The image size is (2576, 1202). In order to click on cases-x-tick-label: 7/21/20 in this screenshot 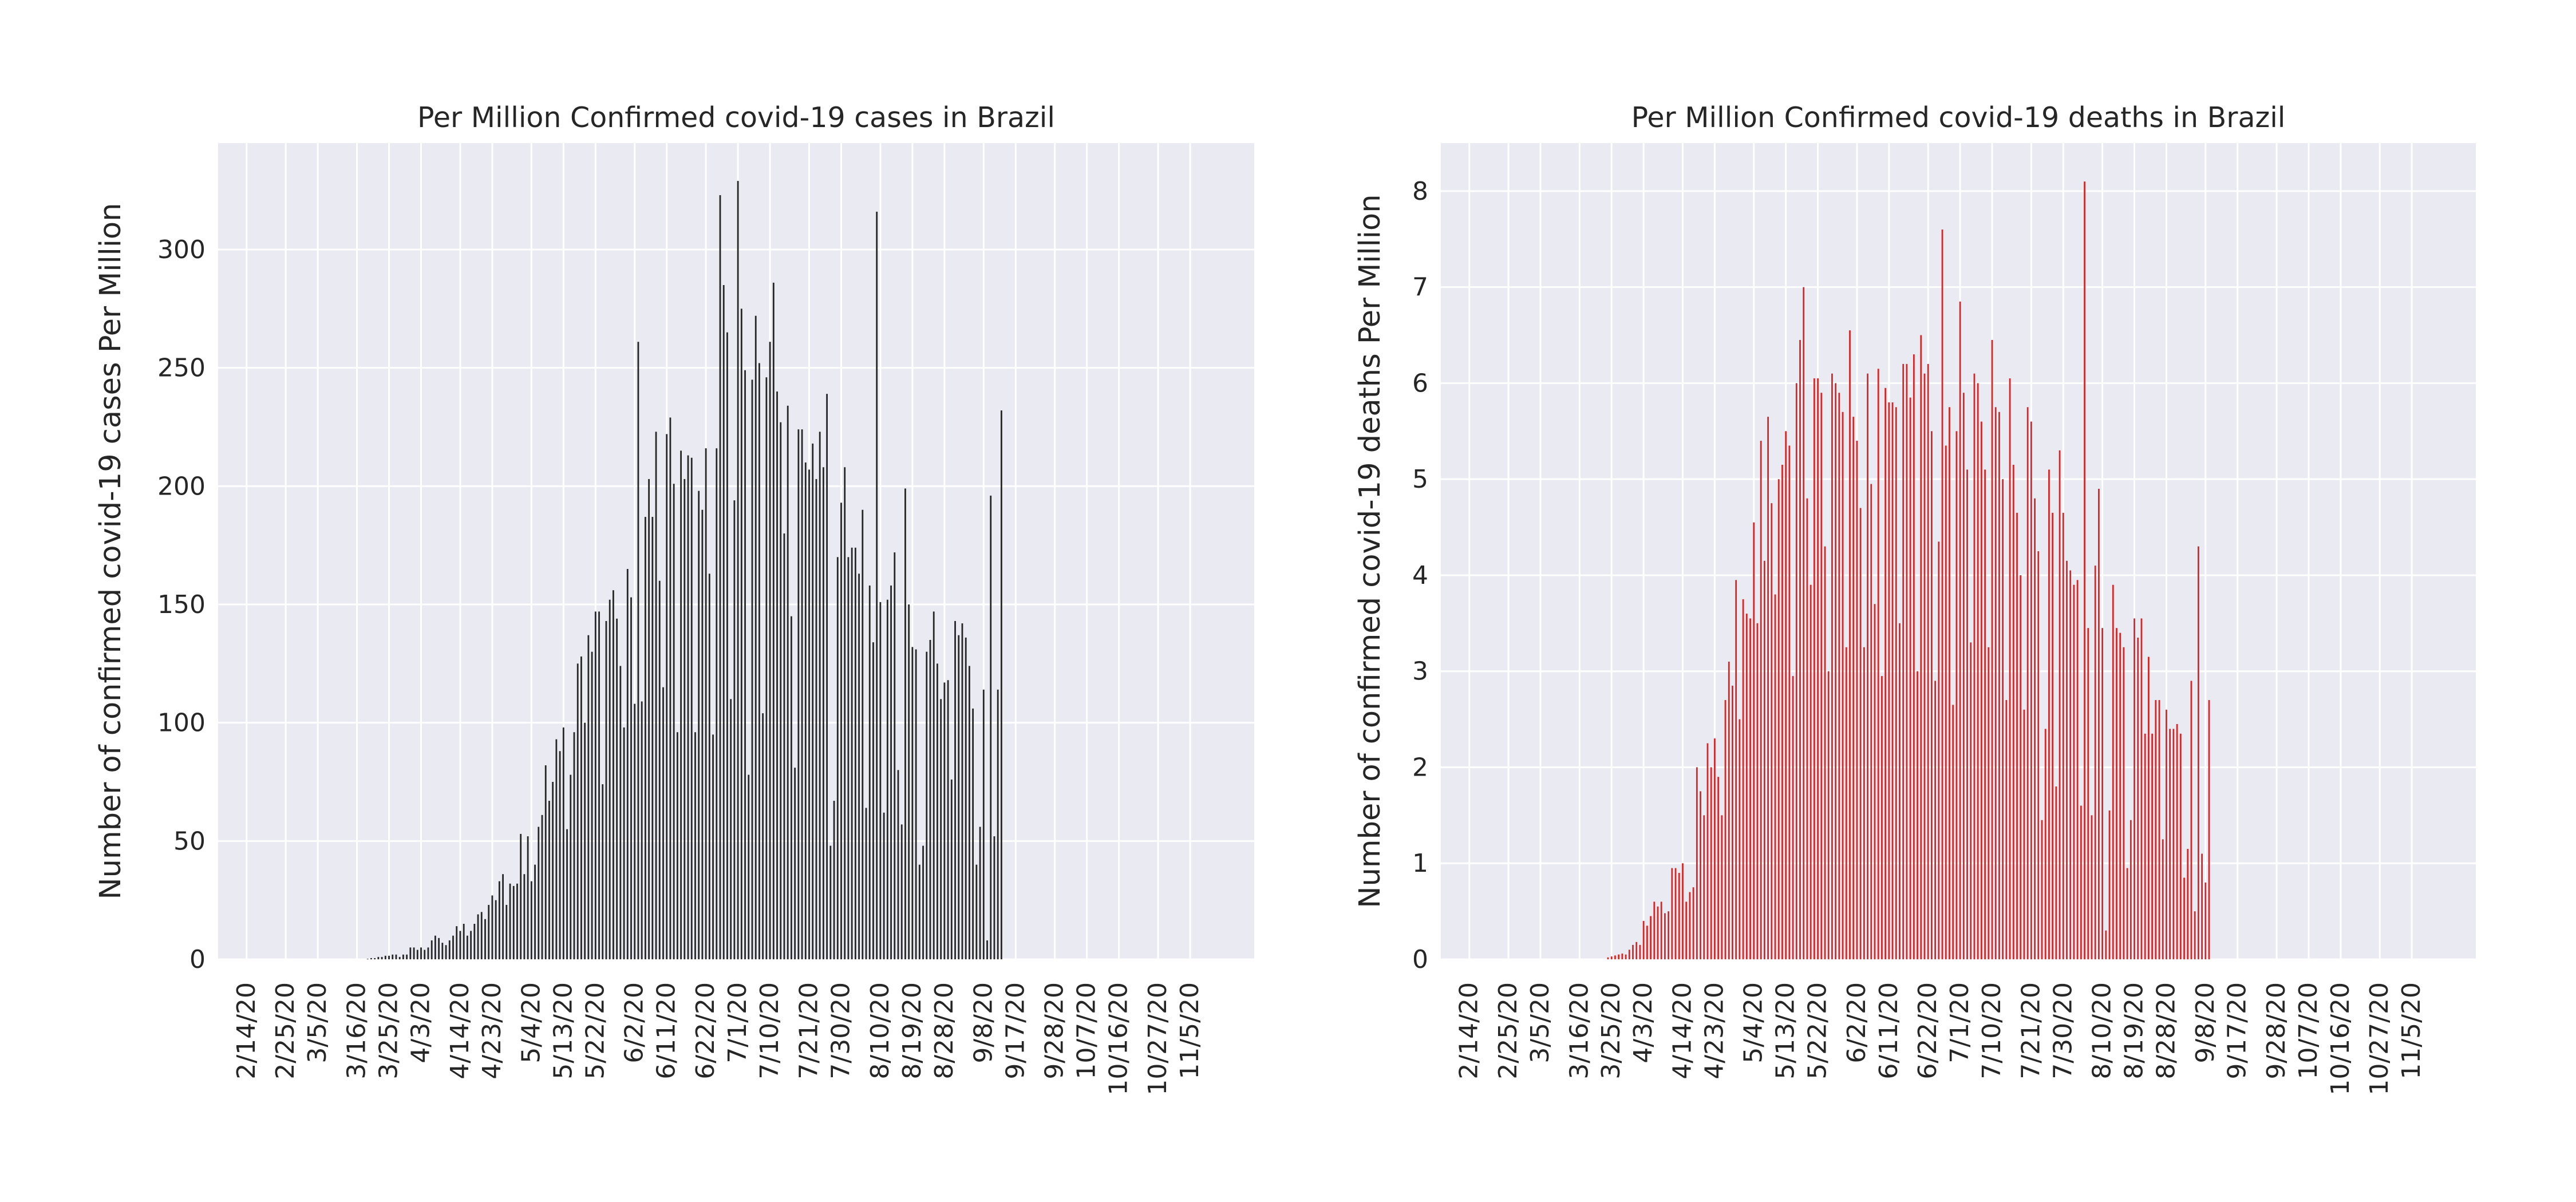, I will do `click(809, 1031)`.